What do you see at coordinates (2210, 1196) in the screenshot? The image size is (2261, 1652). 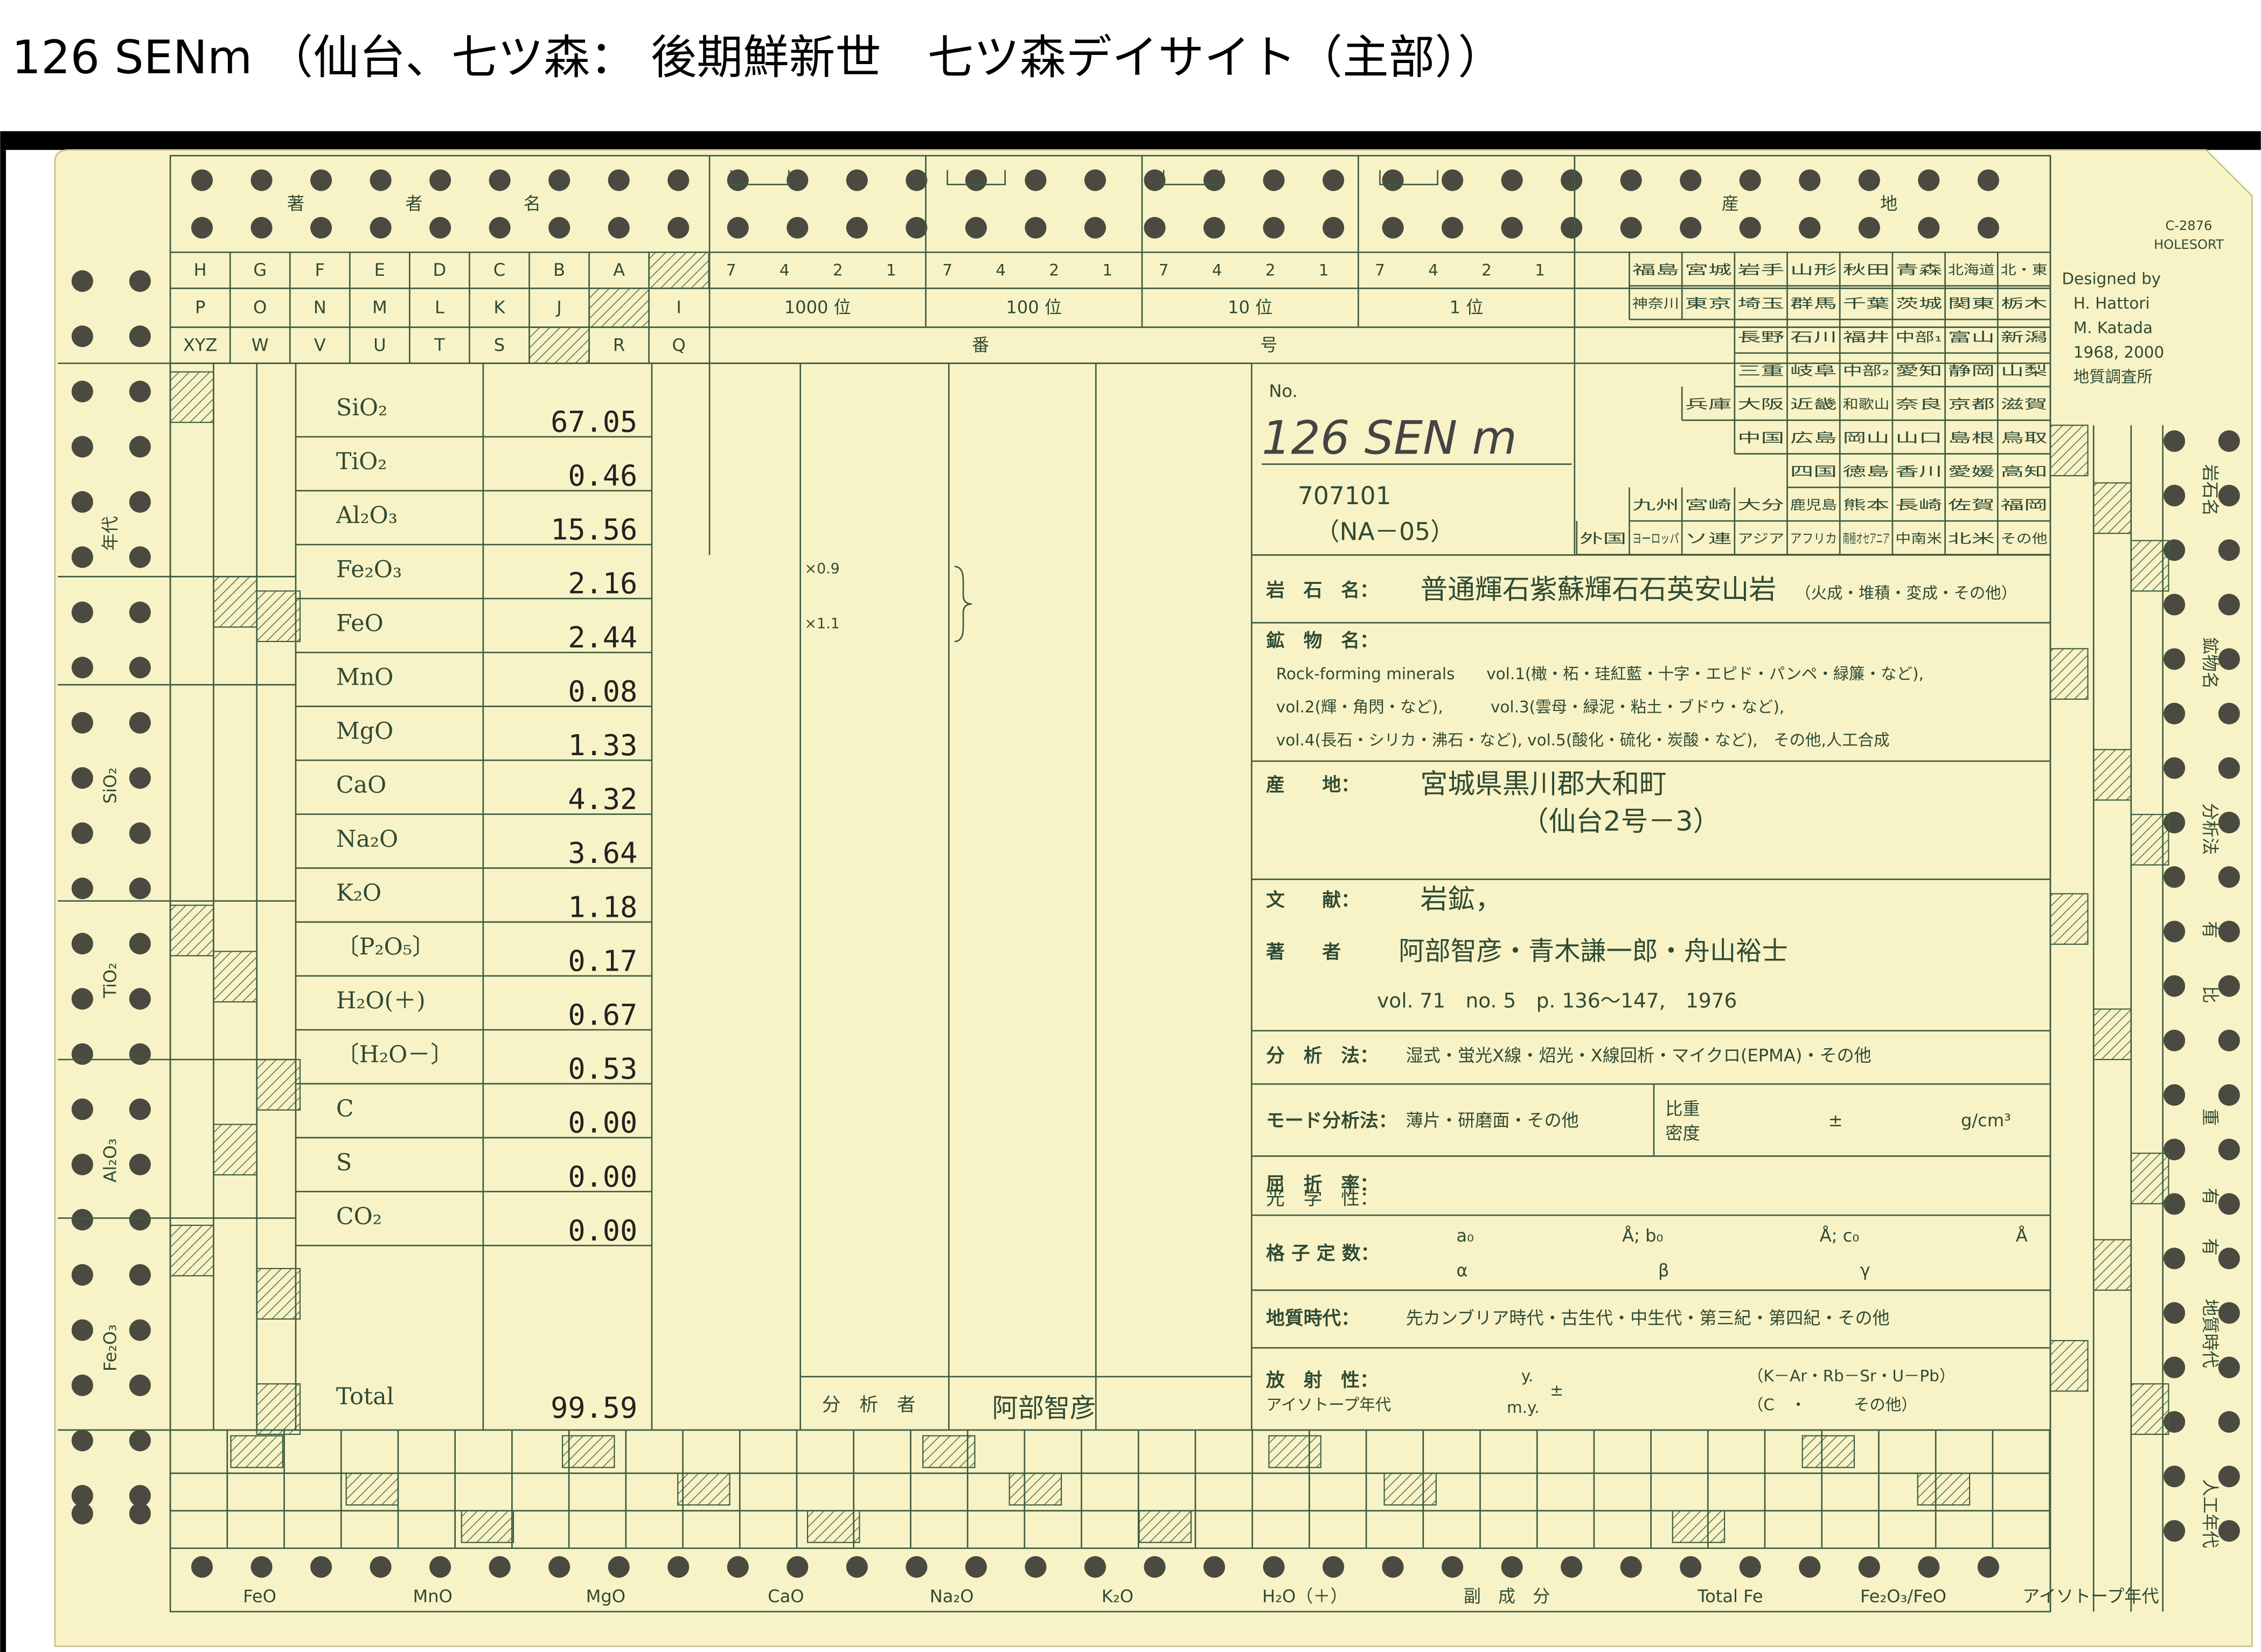 I see `side-label: 有` at bounding box center [2210, 1196].